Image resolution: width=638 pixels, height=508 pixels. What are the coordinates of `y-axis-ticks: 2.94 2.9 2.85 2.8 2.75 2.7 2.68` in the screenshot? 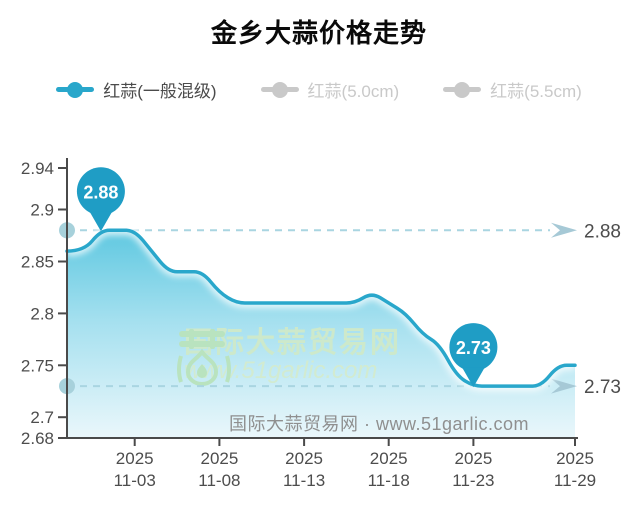 It's located at (44, 303).